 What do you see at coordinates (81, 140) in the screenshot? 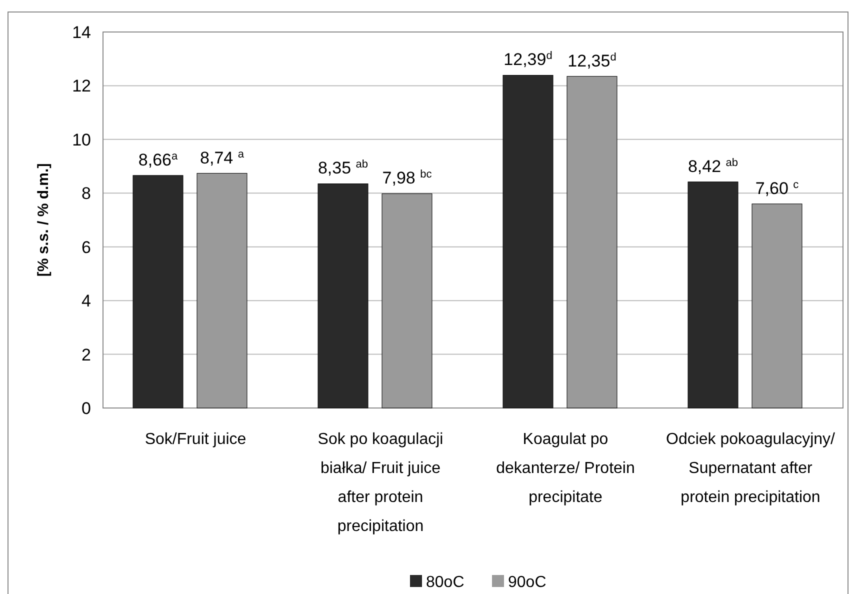
I see `y-tick-label: 10` at bounding box center [81, 140].